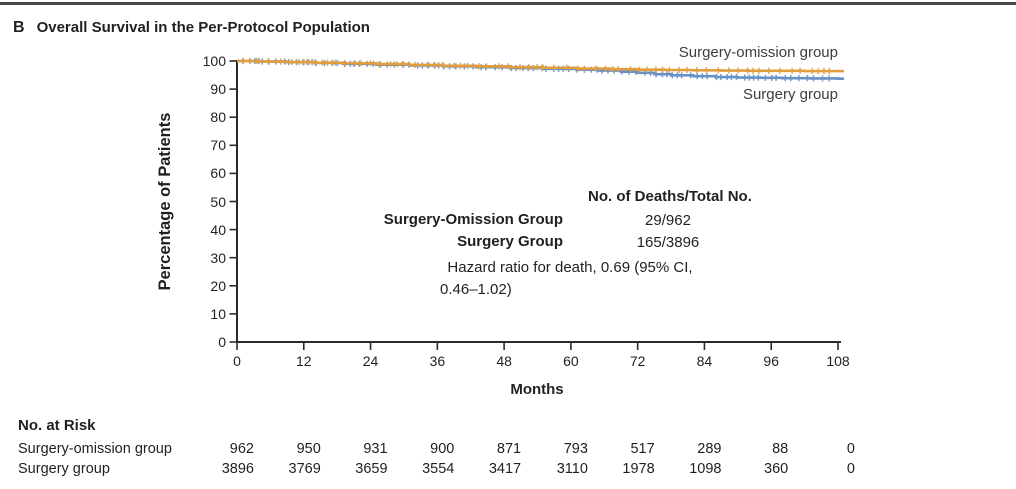 This screenshot has width=1016, height=489. What do you see at coordinates (218, 117) in the screenshot?
I see `y-tick-label-80: 80` at bounding box center [218, 117].